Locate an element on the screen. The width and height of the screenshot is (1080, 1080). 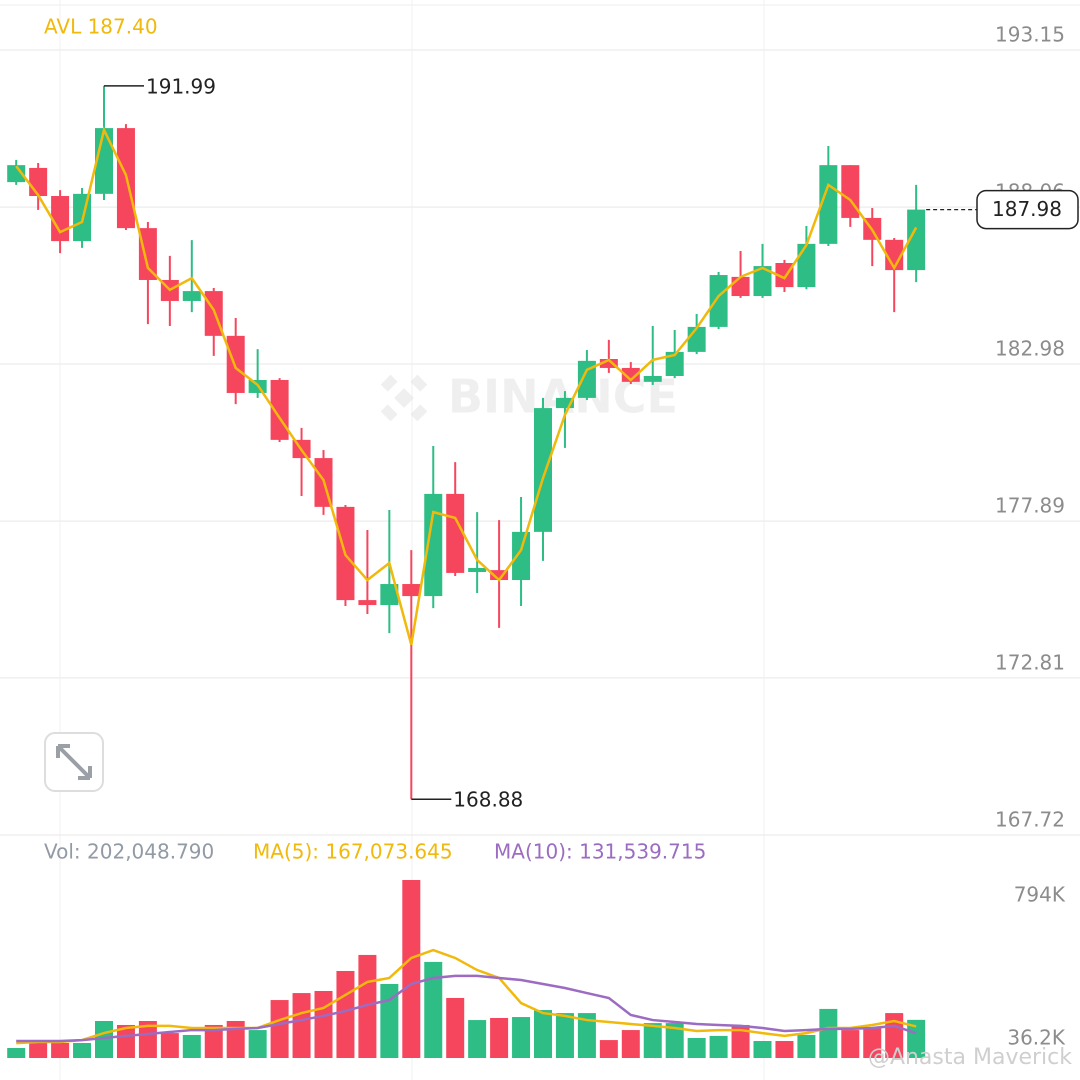
last-price-tag is located at coordinates (1027, 209).